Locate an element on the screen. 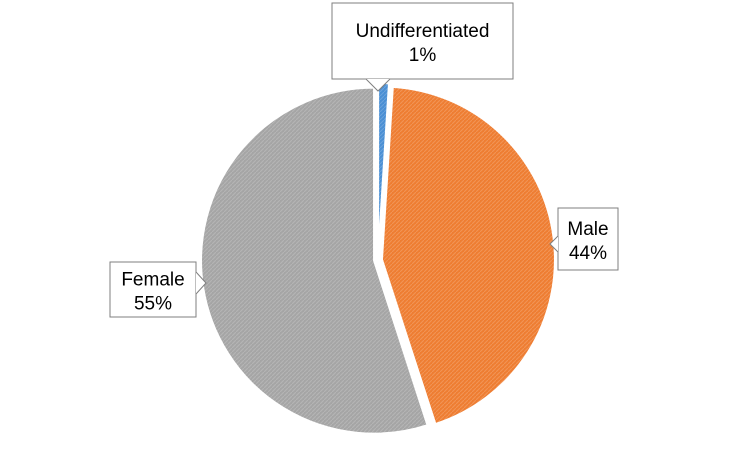  data-label-pointer-undifferentiated is located at coordinates (378, 85).